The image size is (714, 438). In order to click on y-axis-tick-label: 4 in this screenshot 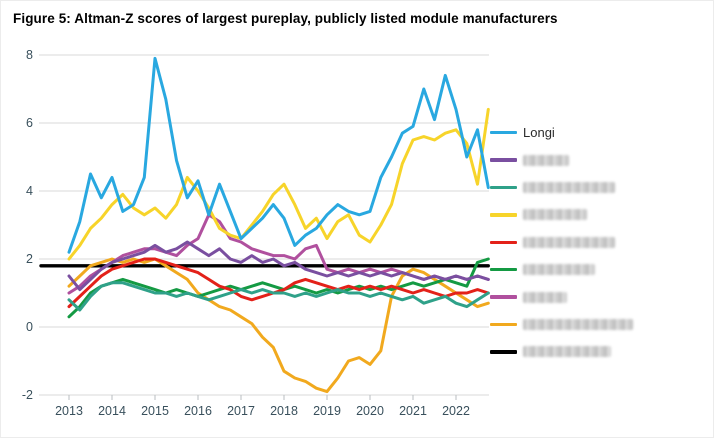, I will do `click(29, 191)`.